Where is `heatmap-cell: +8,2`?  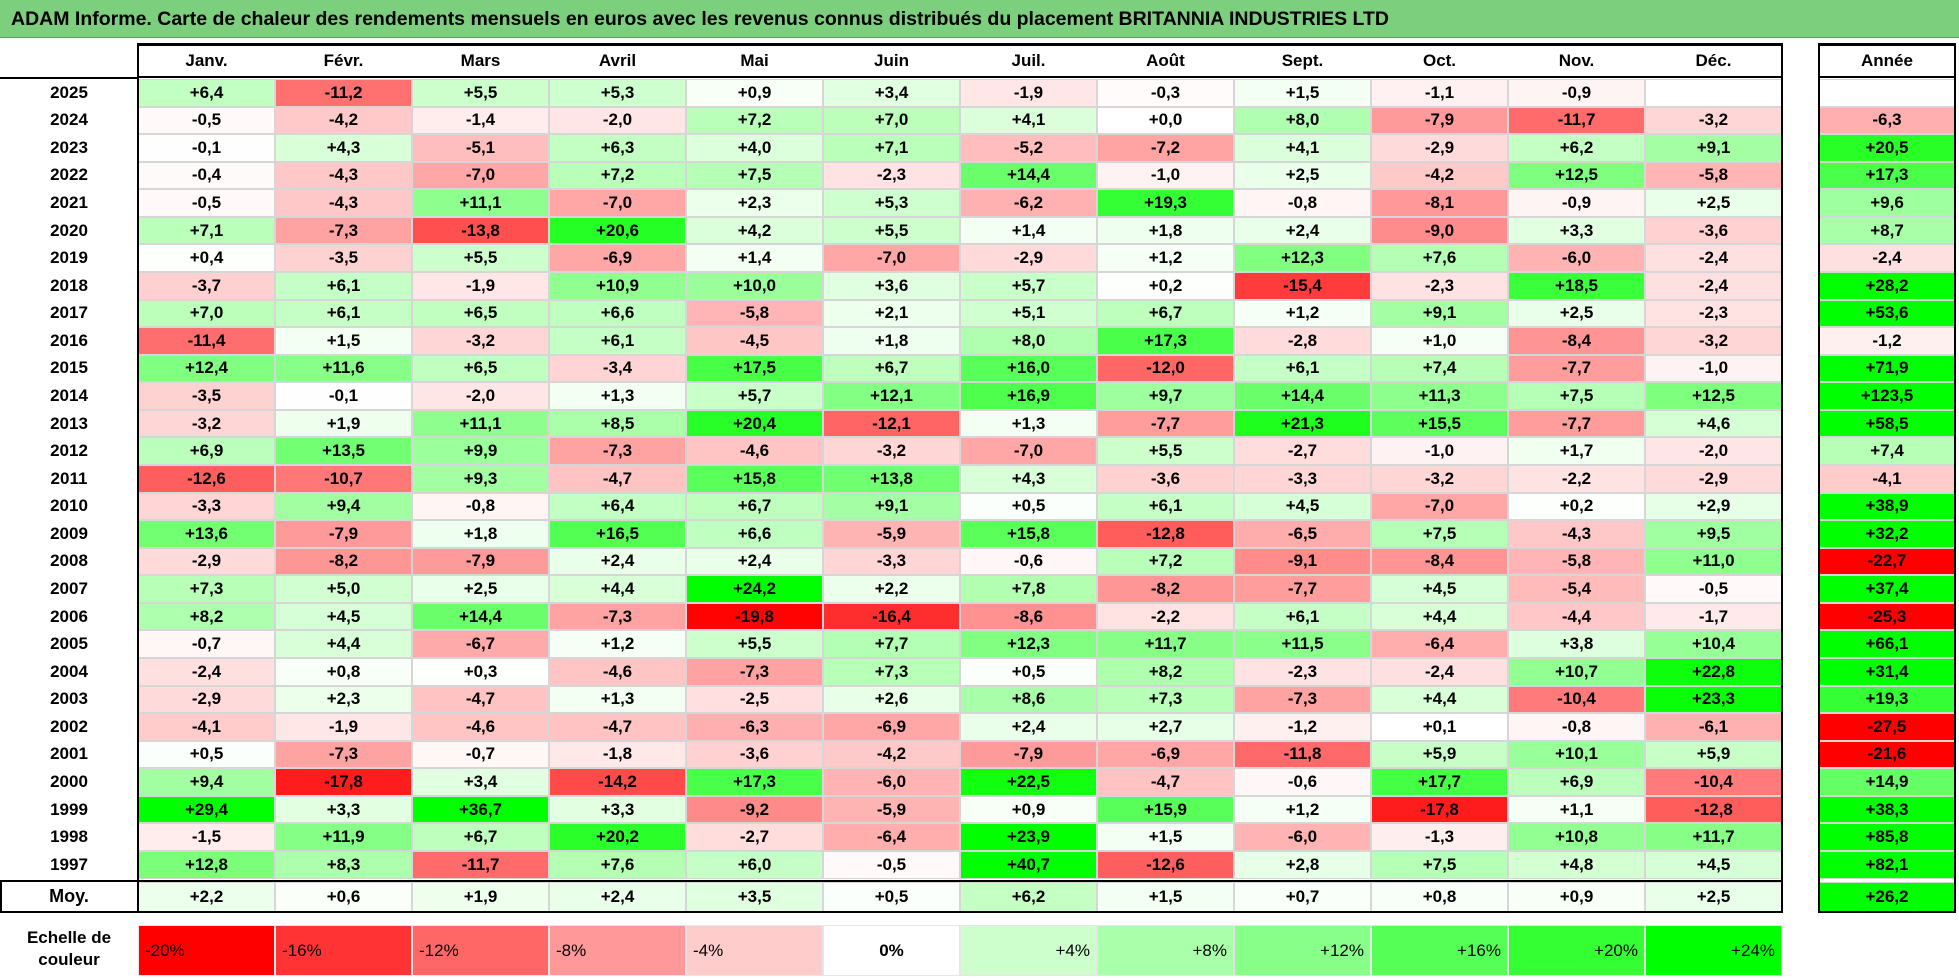
heatmap-cell: +8,2 is located at coordinates (206, 616).